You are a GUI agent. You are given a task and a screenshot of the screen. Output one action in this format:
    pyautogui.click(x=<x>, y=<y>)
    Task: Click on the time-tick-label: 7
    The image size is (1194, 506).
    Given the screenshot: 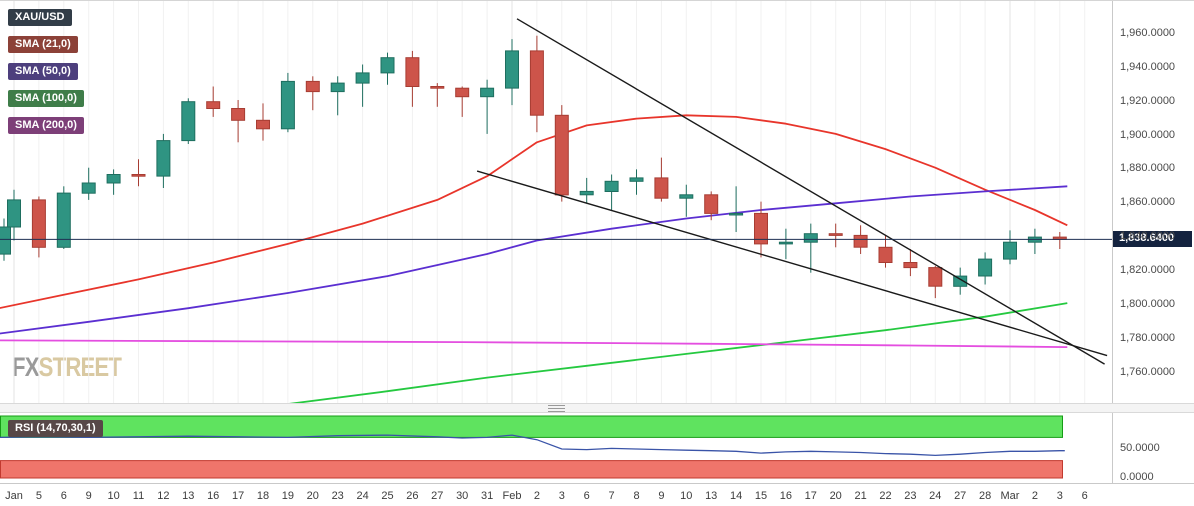 What is the action you would take?
    pyautogui.click(x=611, y=496)
    